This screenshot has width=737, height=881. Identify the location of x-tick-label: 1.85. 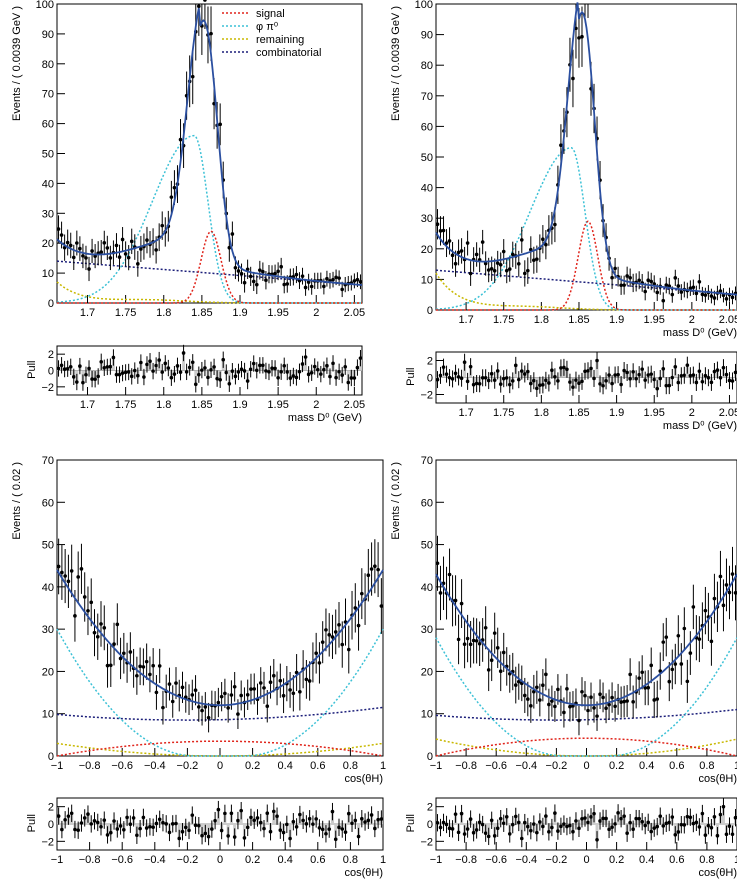
(201, 313).